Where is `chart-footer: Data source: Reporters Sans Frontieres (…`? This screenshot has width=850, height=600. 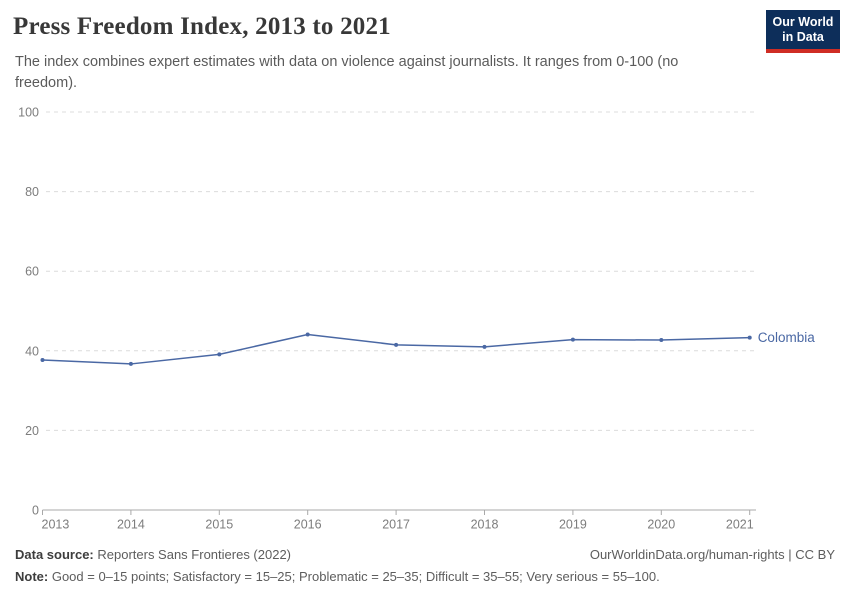
chart-footer: Data source: Reporters Sans Frontieres (… is located at coordinates (425, 565).